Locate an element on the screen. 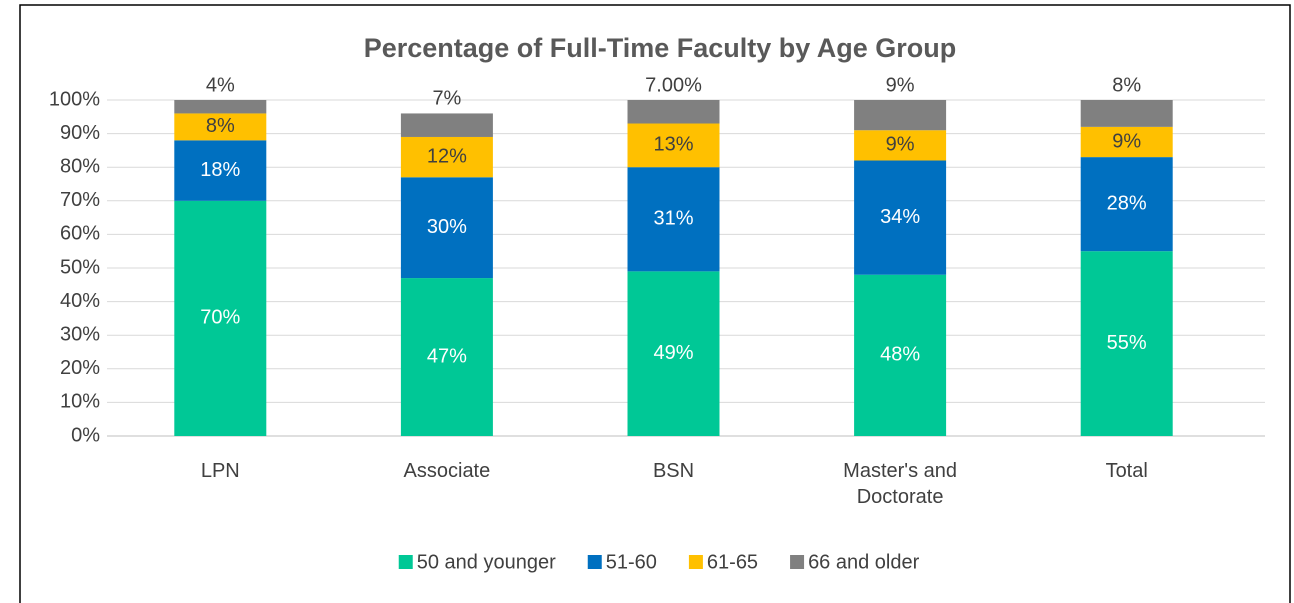 This screenshot has width=1294, height=603. data-label: 18% is located at coordinates (220, 170).